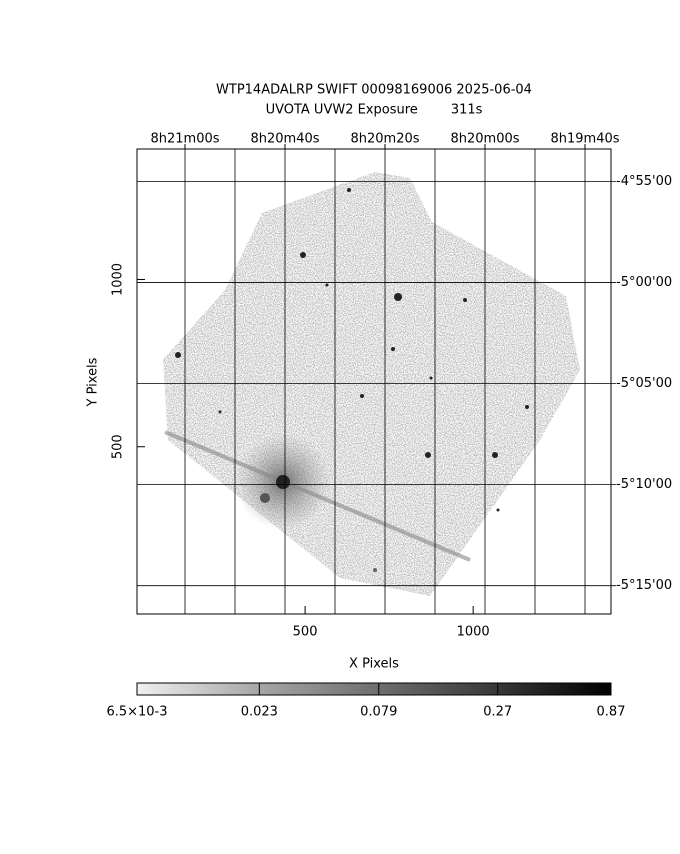 The width and height of the screenshot is (680, 854). Describe the element at coordinates (374, 110) in the screenshot. I see `subtitle: UVOTA UVW2 Exposure 311s` at that location.